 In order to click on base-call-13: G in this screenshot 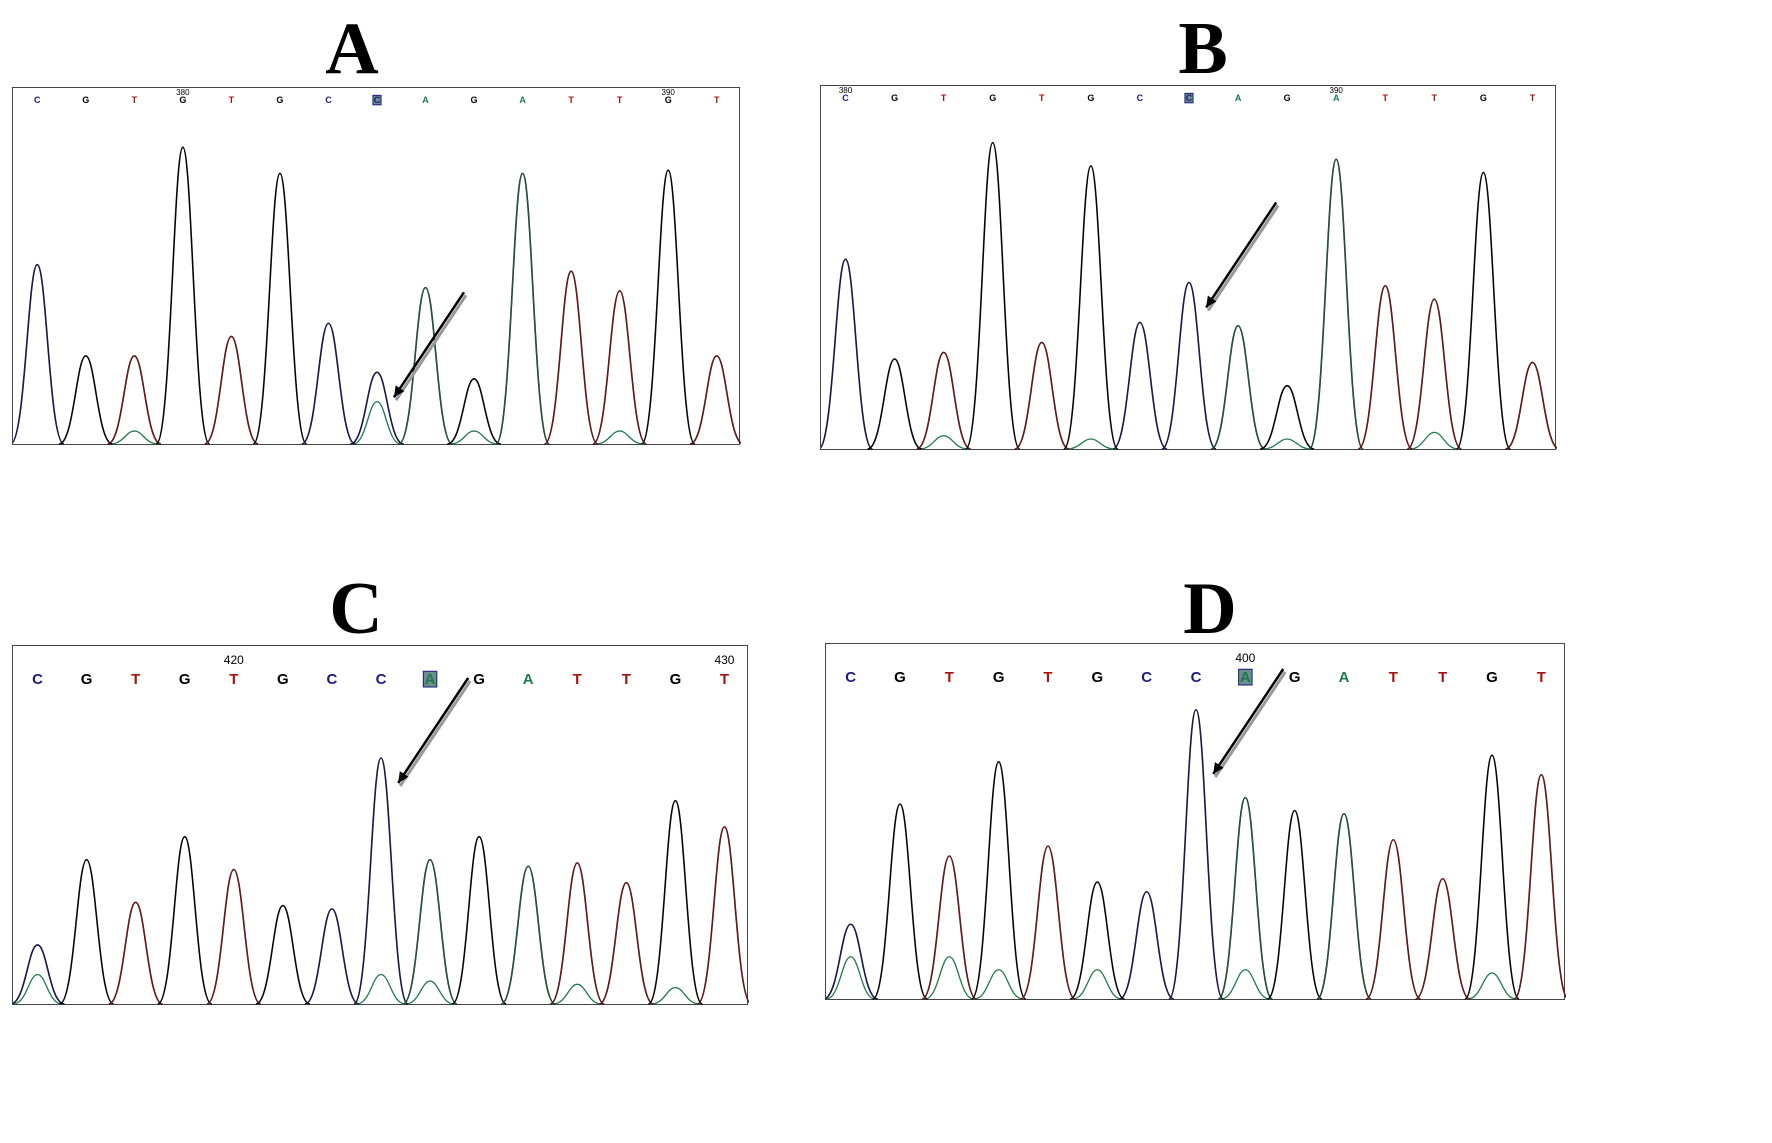, I will do `click(668, 100)`.